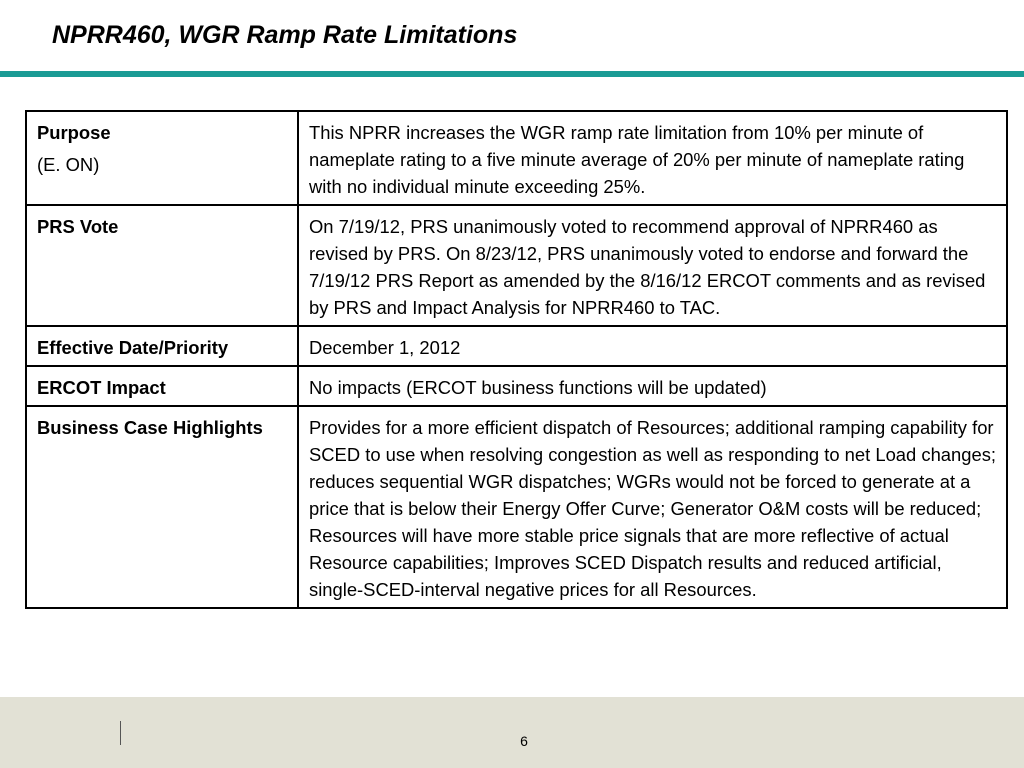 The height and width of the screenshot is (768, 1024). What do you see at coordinates (512, 74) in the screenshot?
I see `title-divider` at bounding box center [512, 74].